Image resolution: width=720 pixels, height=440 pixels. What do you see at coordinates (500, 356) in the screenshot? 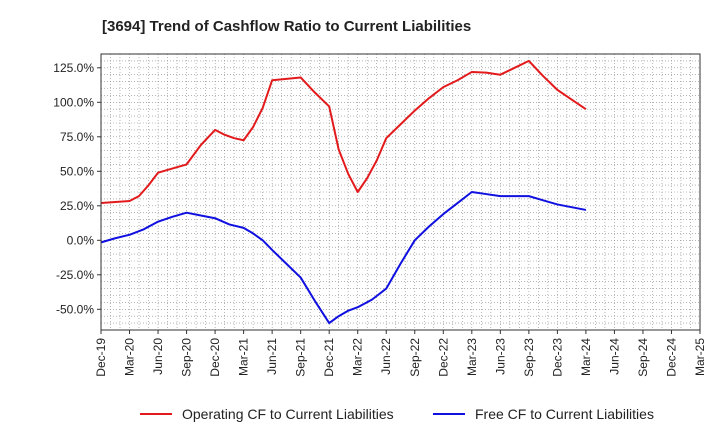
I see `x-tick-label: Jun-23` at bounding box center [500, 356].